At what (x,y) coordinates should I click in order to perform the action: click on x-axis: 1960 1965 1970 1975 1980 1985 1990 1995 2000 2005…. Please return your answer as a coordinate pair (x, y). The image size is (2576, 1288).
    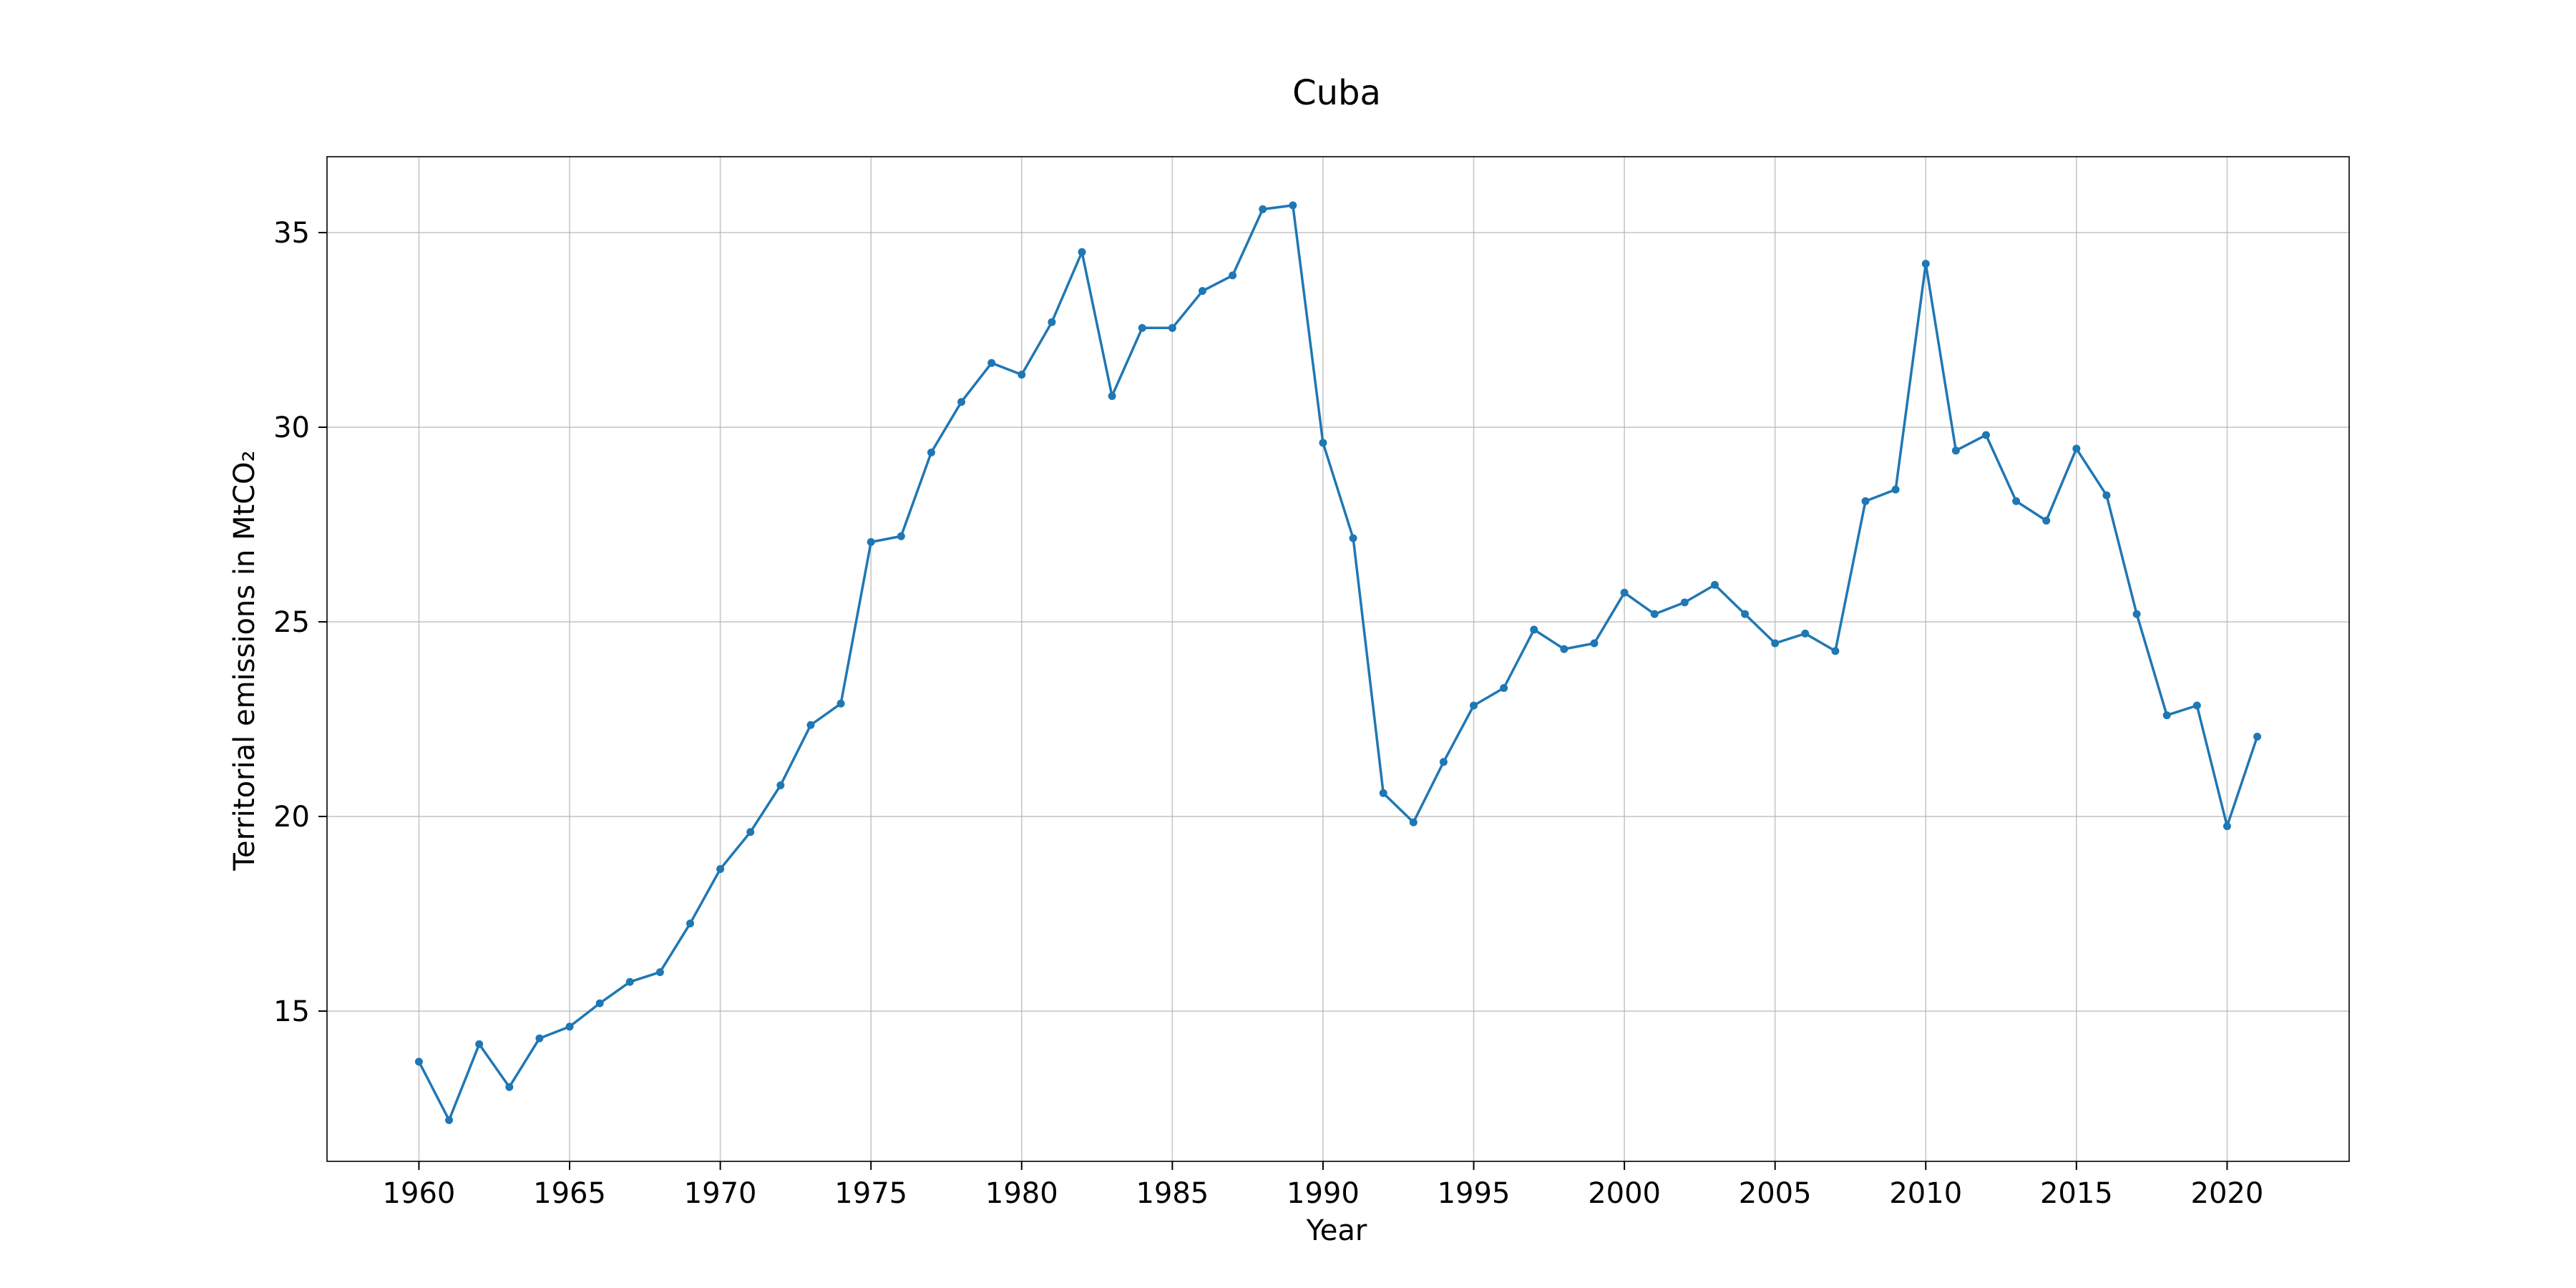
    Looking at the image, I should click on (1323, 1185).